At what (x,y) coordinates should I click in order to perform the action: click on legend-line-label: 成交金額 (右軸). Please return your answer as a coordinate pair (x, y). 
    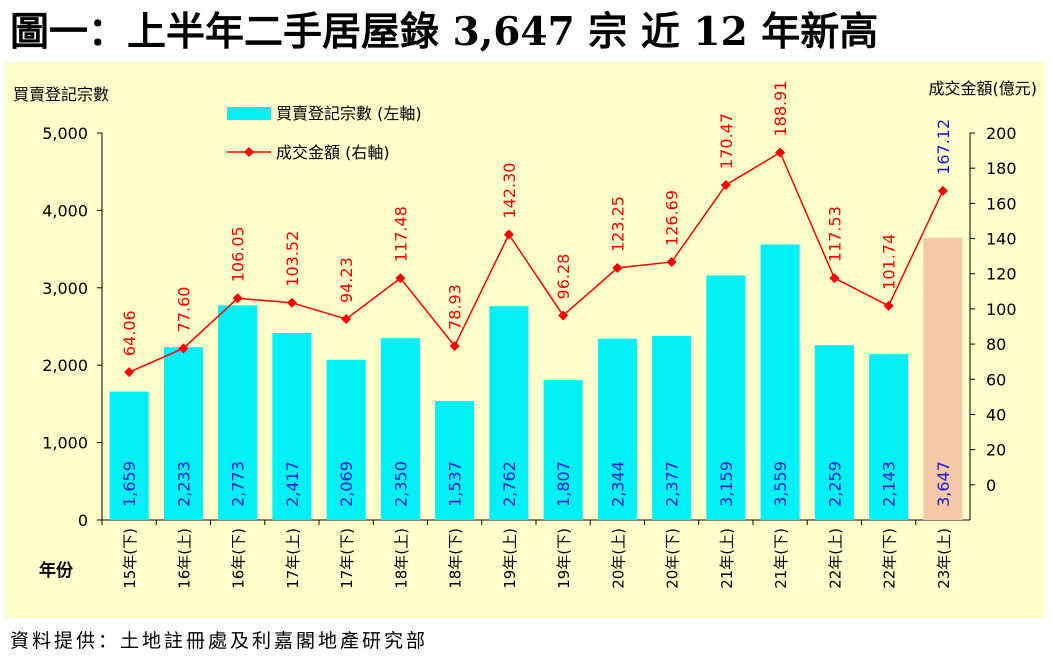
    Looking at the image, I should click on (333, 152).